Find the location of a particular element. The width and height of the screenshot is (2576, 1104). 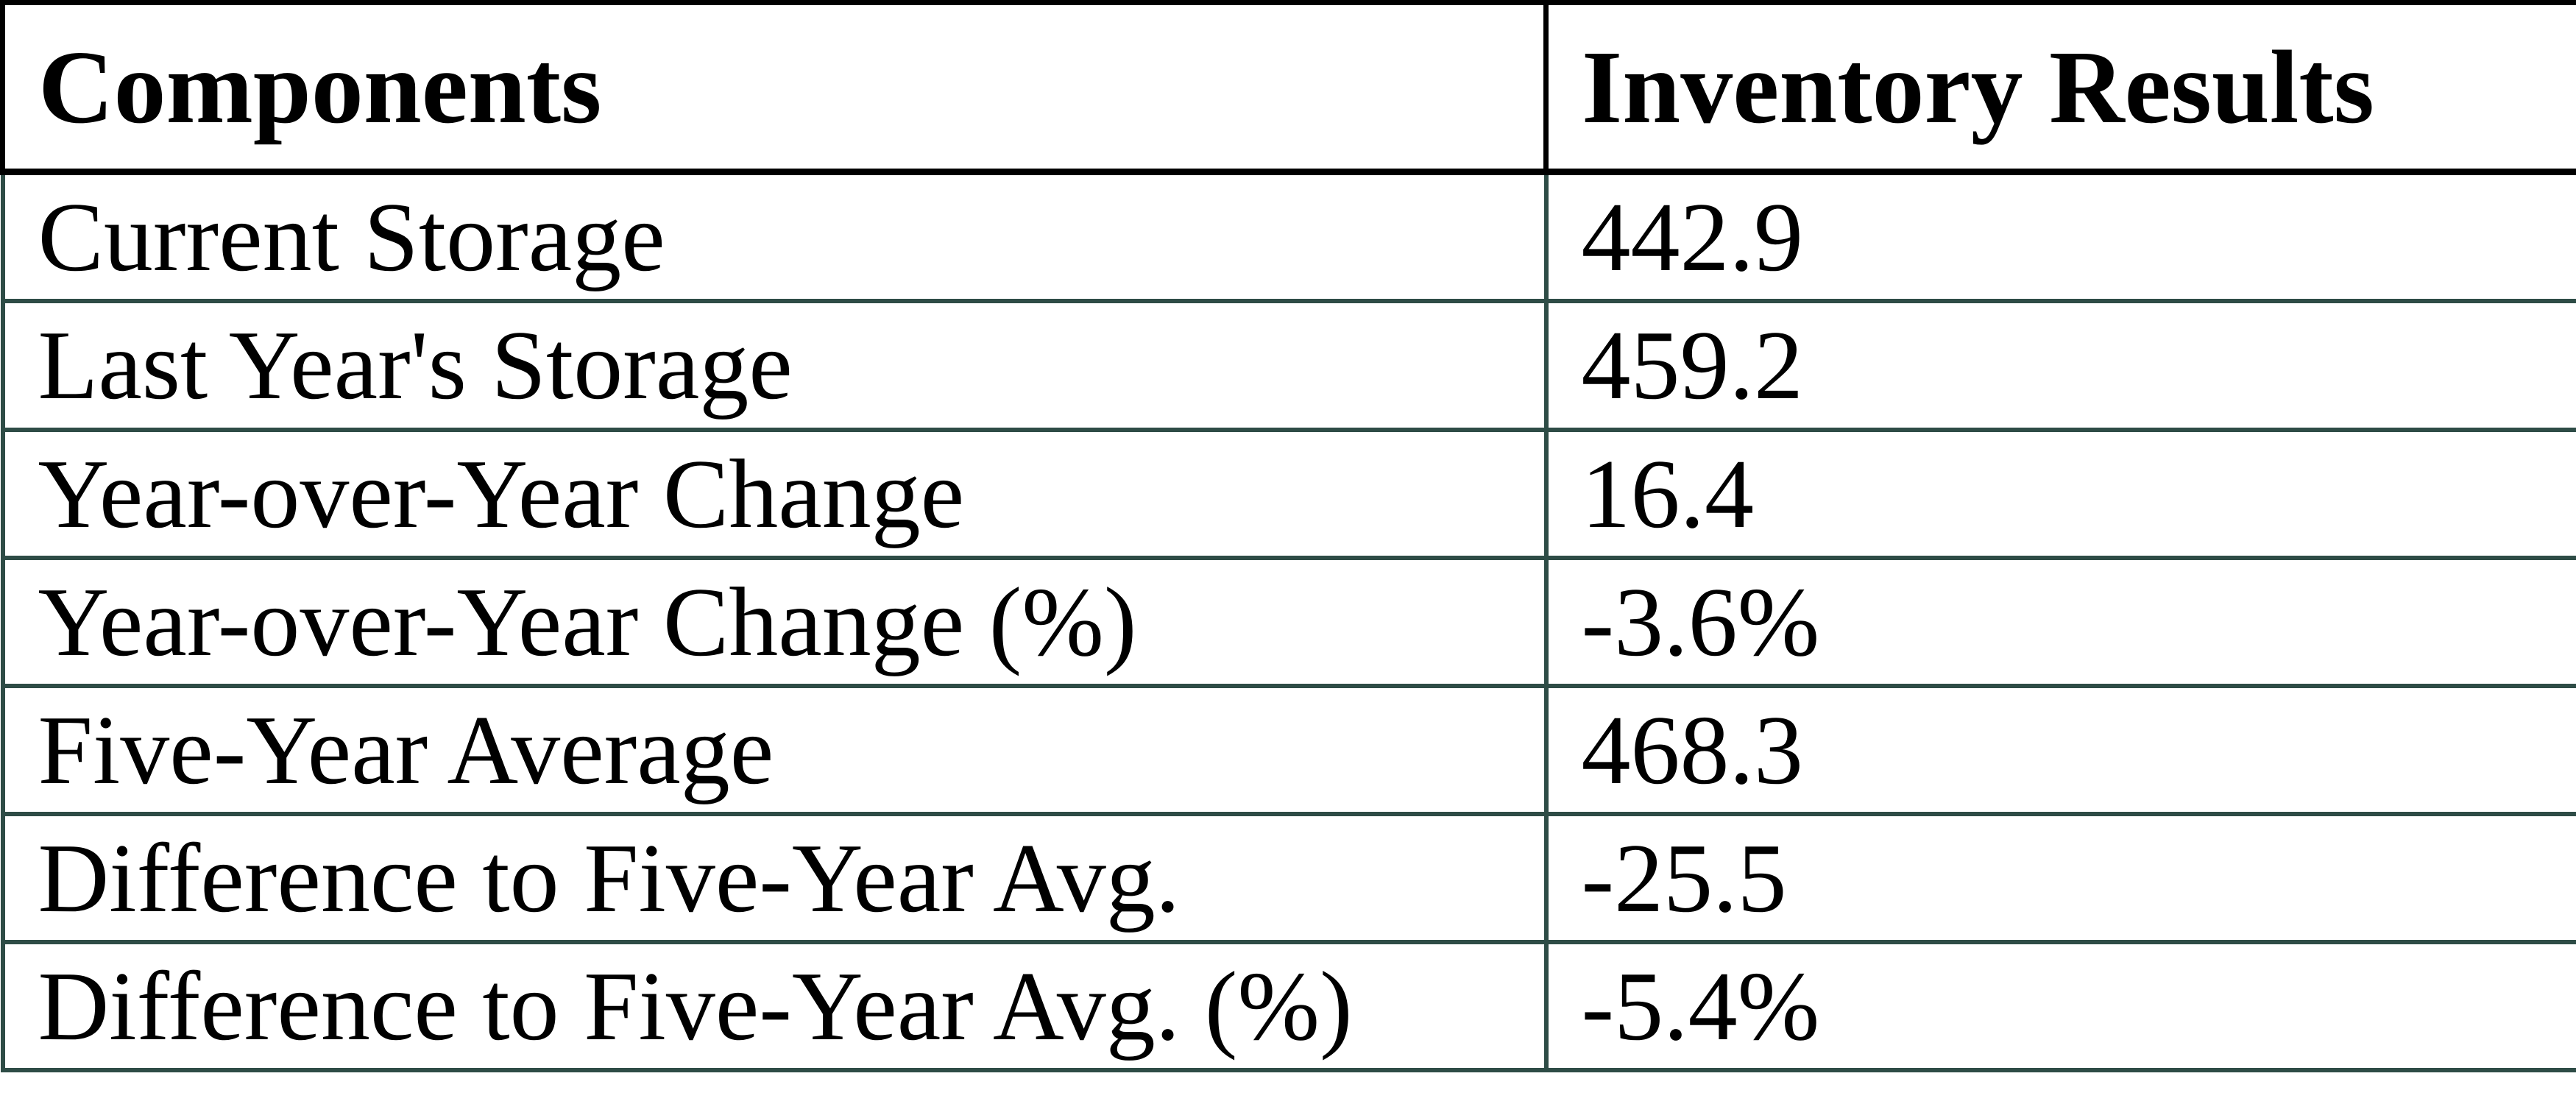

row-value: -3.6% is located at coordinates (2059, 621).